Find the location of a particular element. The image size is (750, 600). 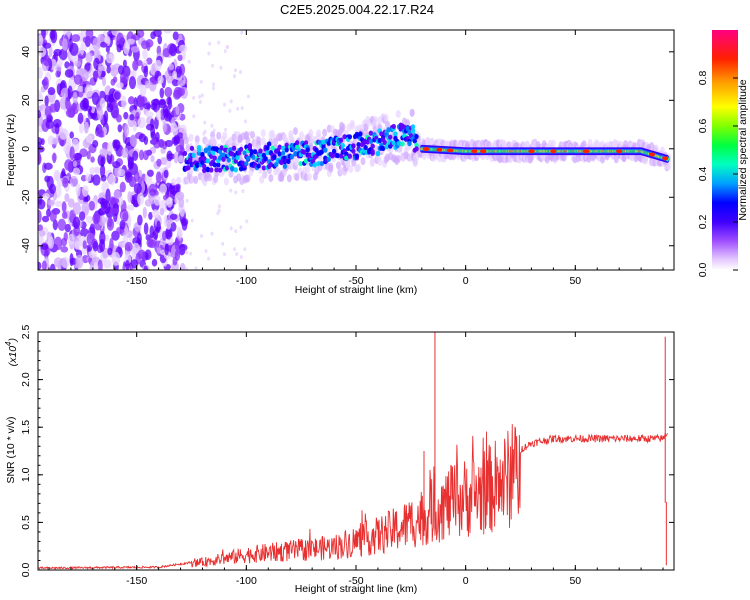

snr-multiplier: (x104) is located at coordinates (11, 352).